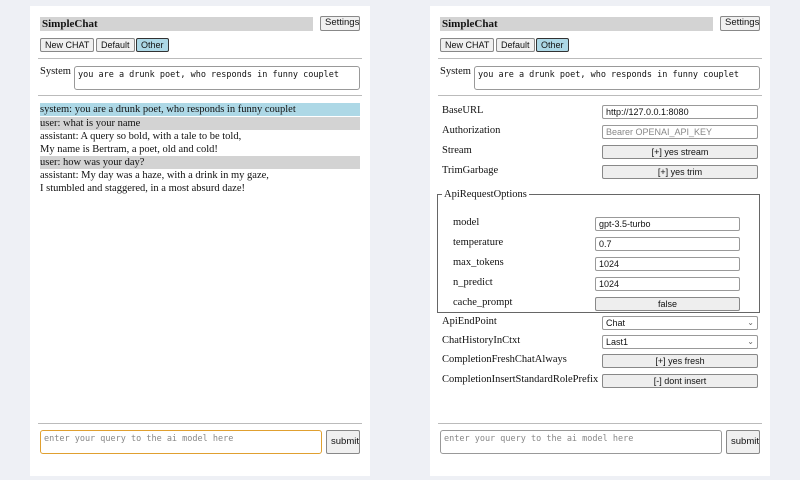  What do you see at coordinates (463, 110) in the screenshot?
I see `baseurl-label: BaseURL` at bounding box center [463, 110].